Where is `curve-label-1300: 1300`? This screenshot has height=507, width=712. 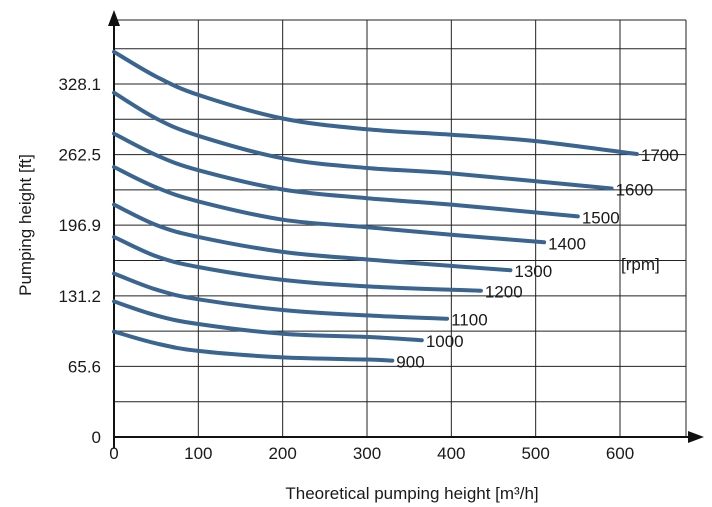
curve-label-1300: 1300 is located at coordinates (533, 271).